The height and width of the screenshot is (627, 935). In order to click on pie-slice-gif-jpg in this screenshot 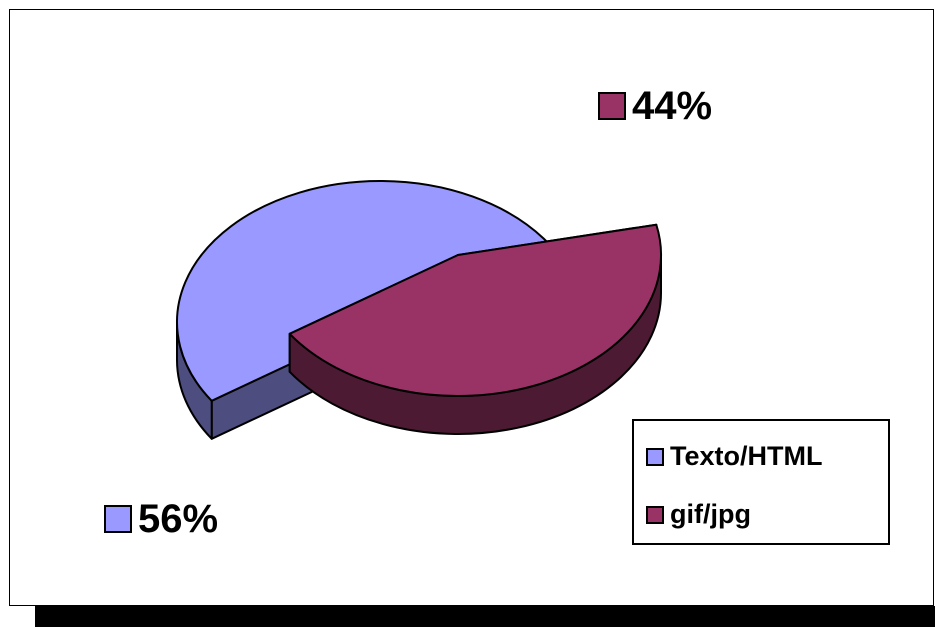, I will do `click(475, 310)`.